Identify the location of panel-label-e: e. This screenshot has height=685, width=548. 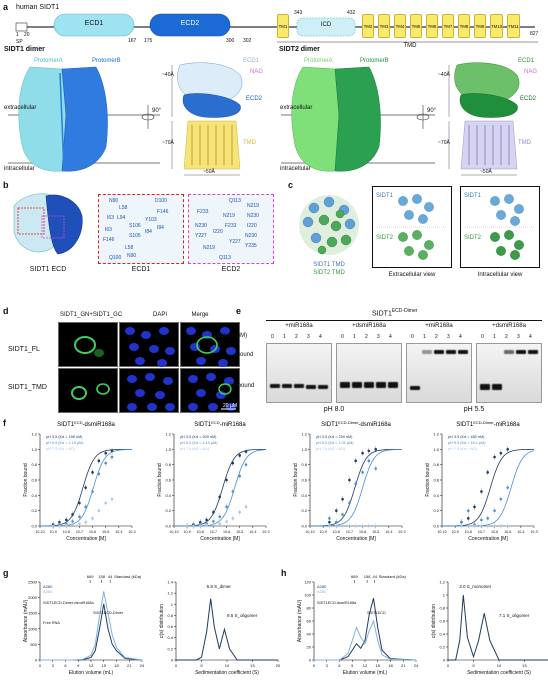
(239, 311).